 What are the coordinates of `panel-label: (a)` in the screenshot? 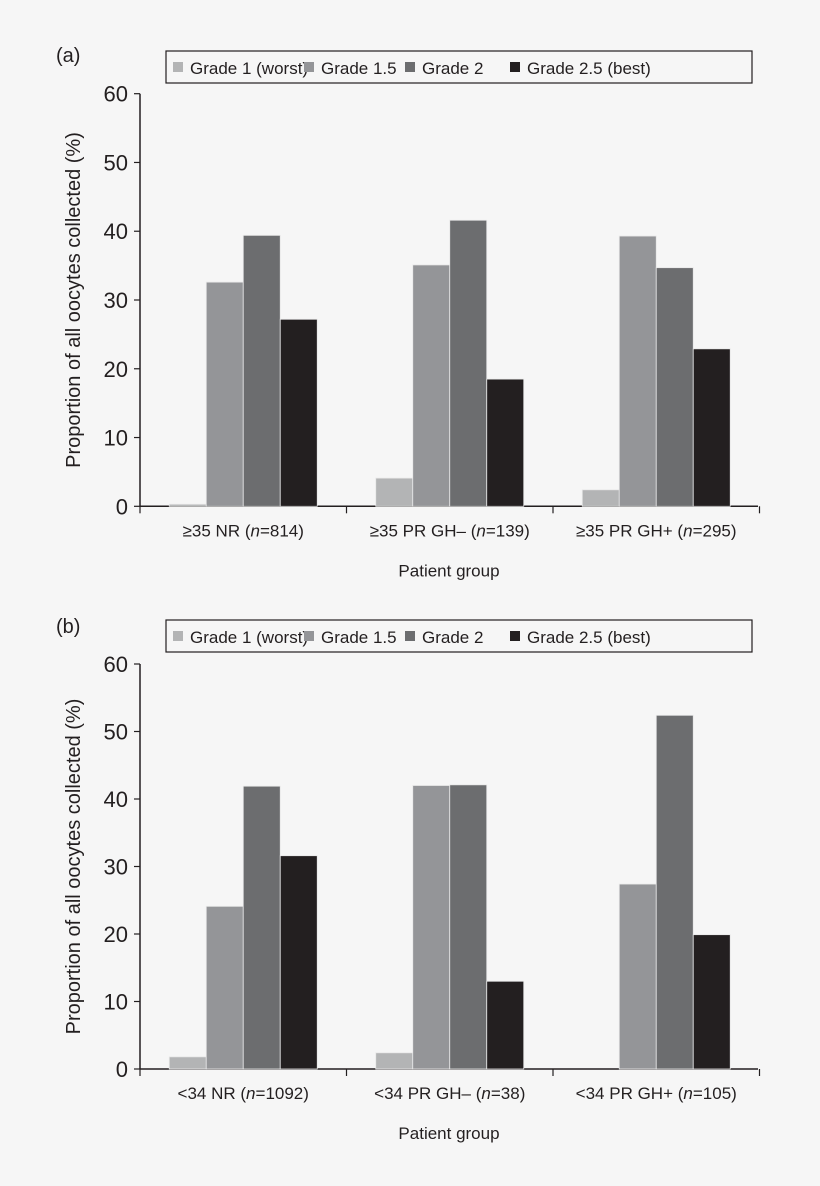 It's located at (68, 56).